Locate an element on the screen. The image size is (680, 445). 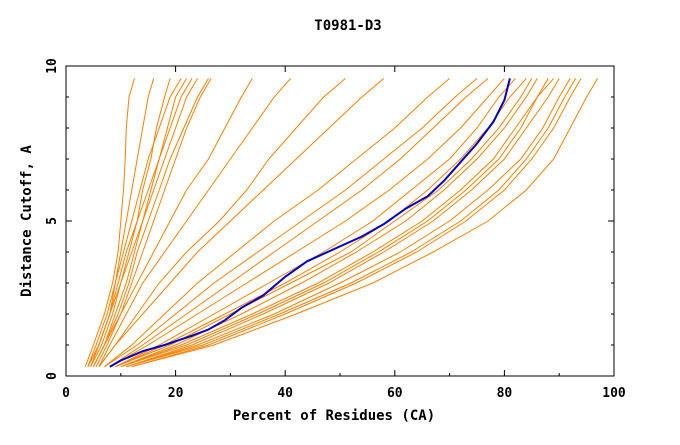
x-tick-label: 40 is located at coordinates (285, 393).